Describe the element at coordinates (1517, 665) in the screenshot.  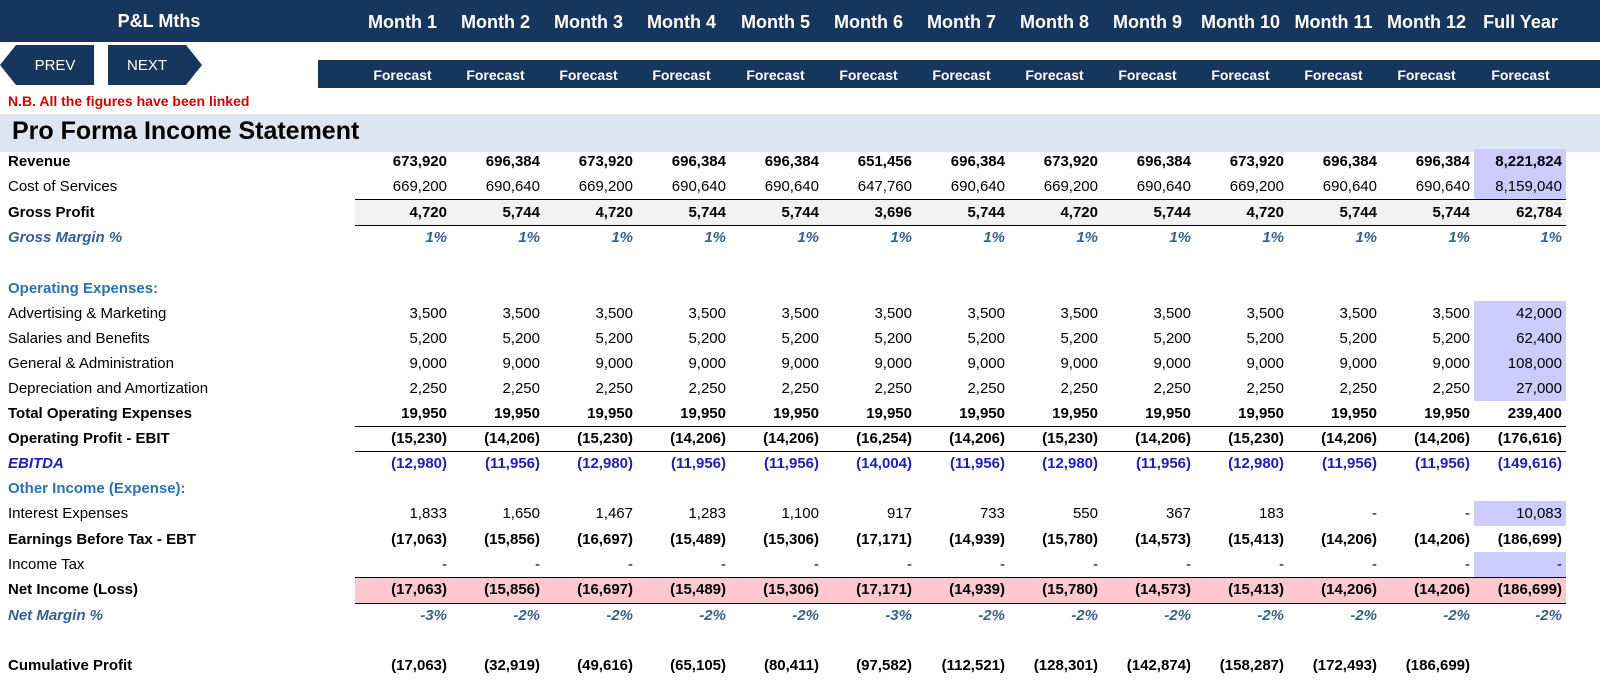
I see `full-year-cell` at that location.